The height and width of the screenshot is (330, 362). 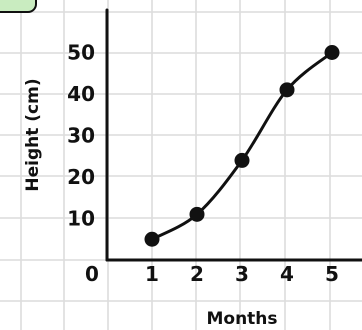 What do you see at coordinates (81, 219) in the screenshot?
I see `y-tick-label: 10` at bounding box center [81, 219].